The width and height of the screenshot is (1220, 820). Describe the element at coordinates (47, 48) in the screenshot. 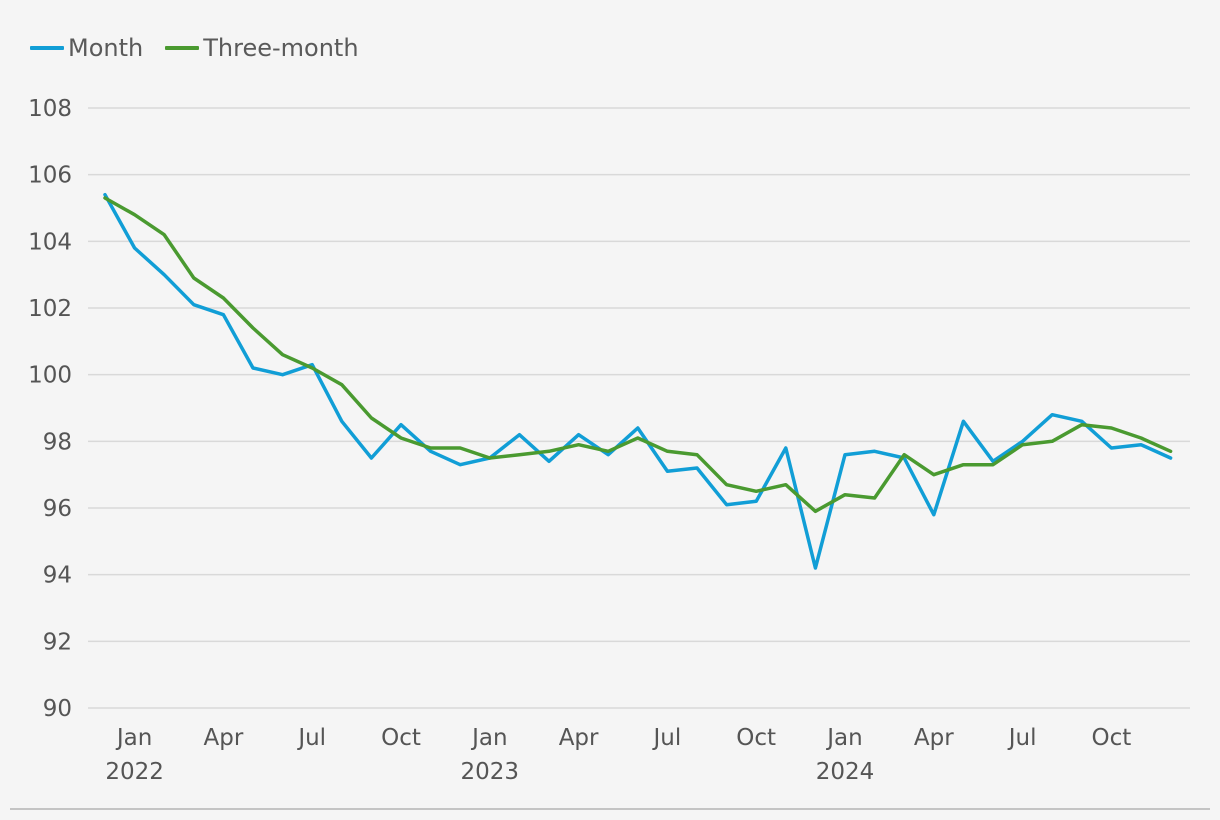

I see `legend-swatch-month` at that location.